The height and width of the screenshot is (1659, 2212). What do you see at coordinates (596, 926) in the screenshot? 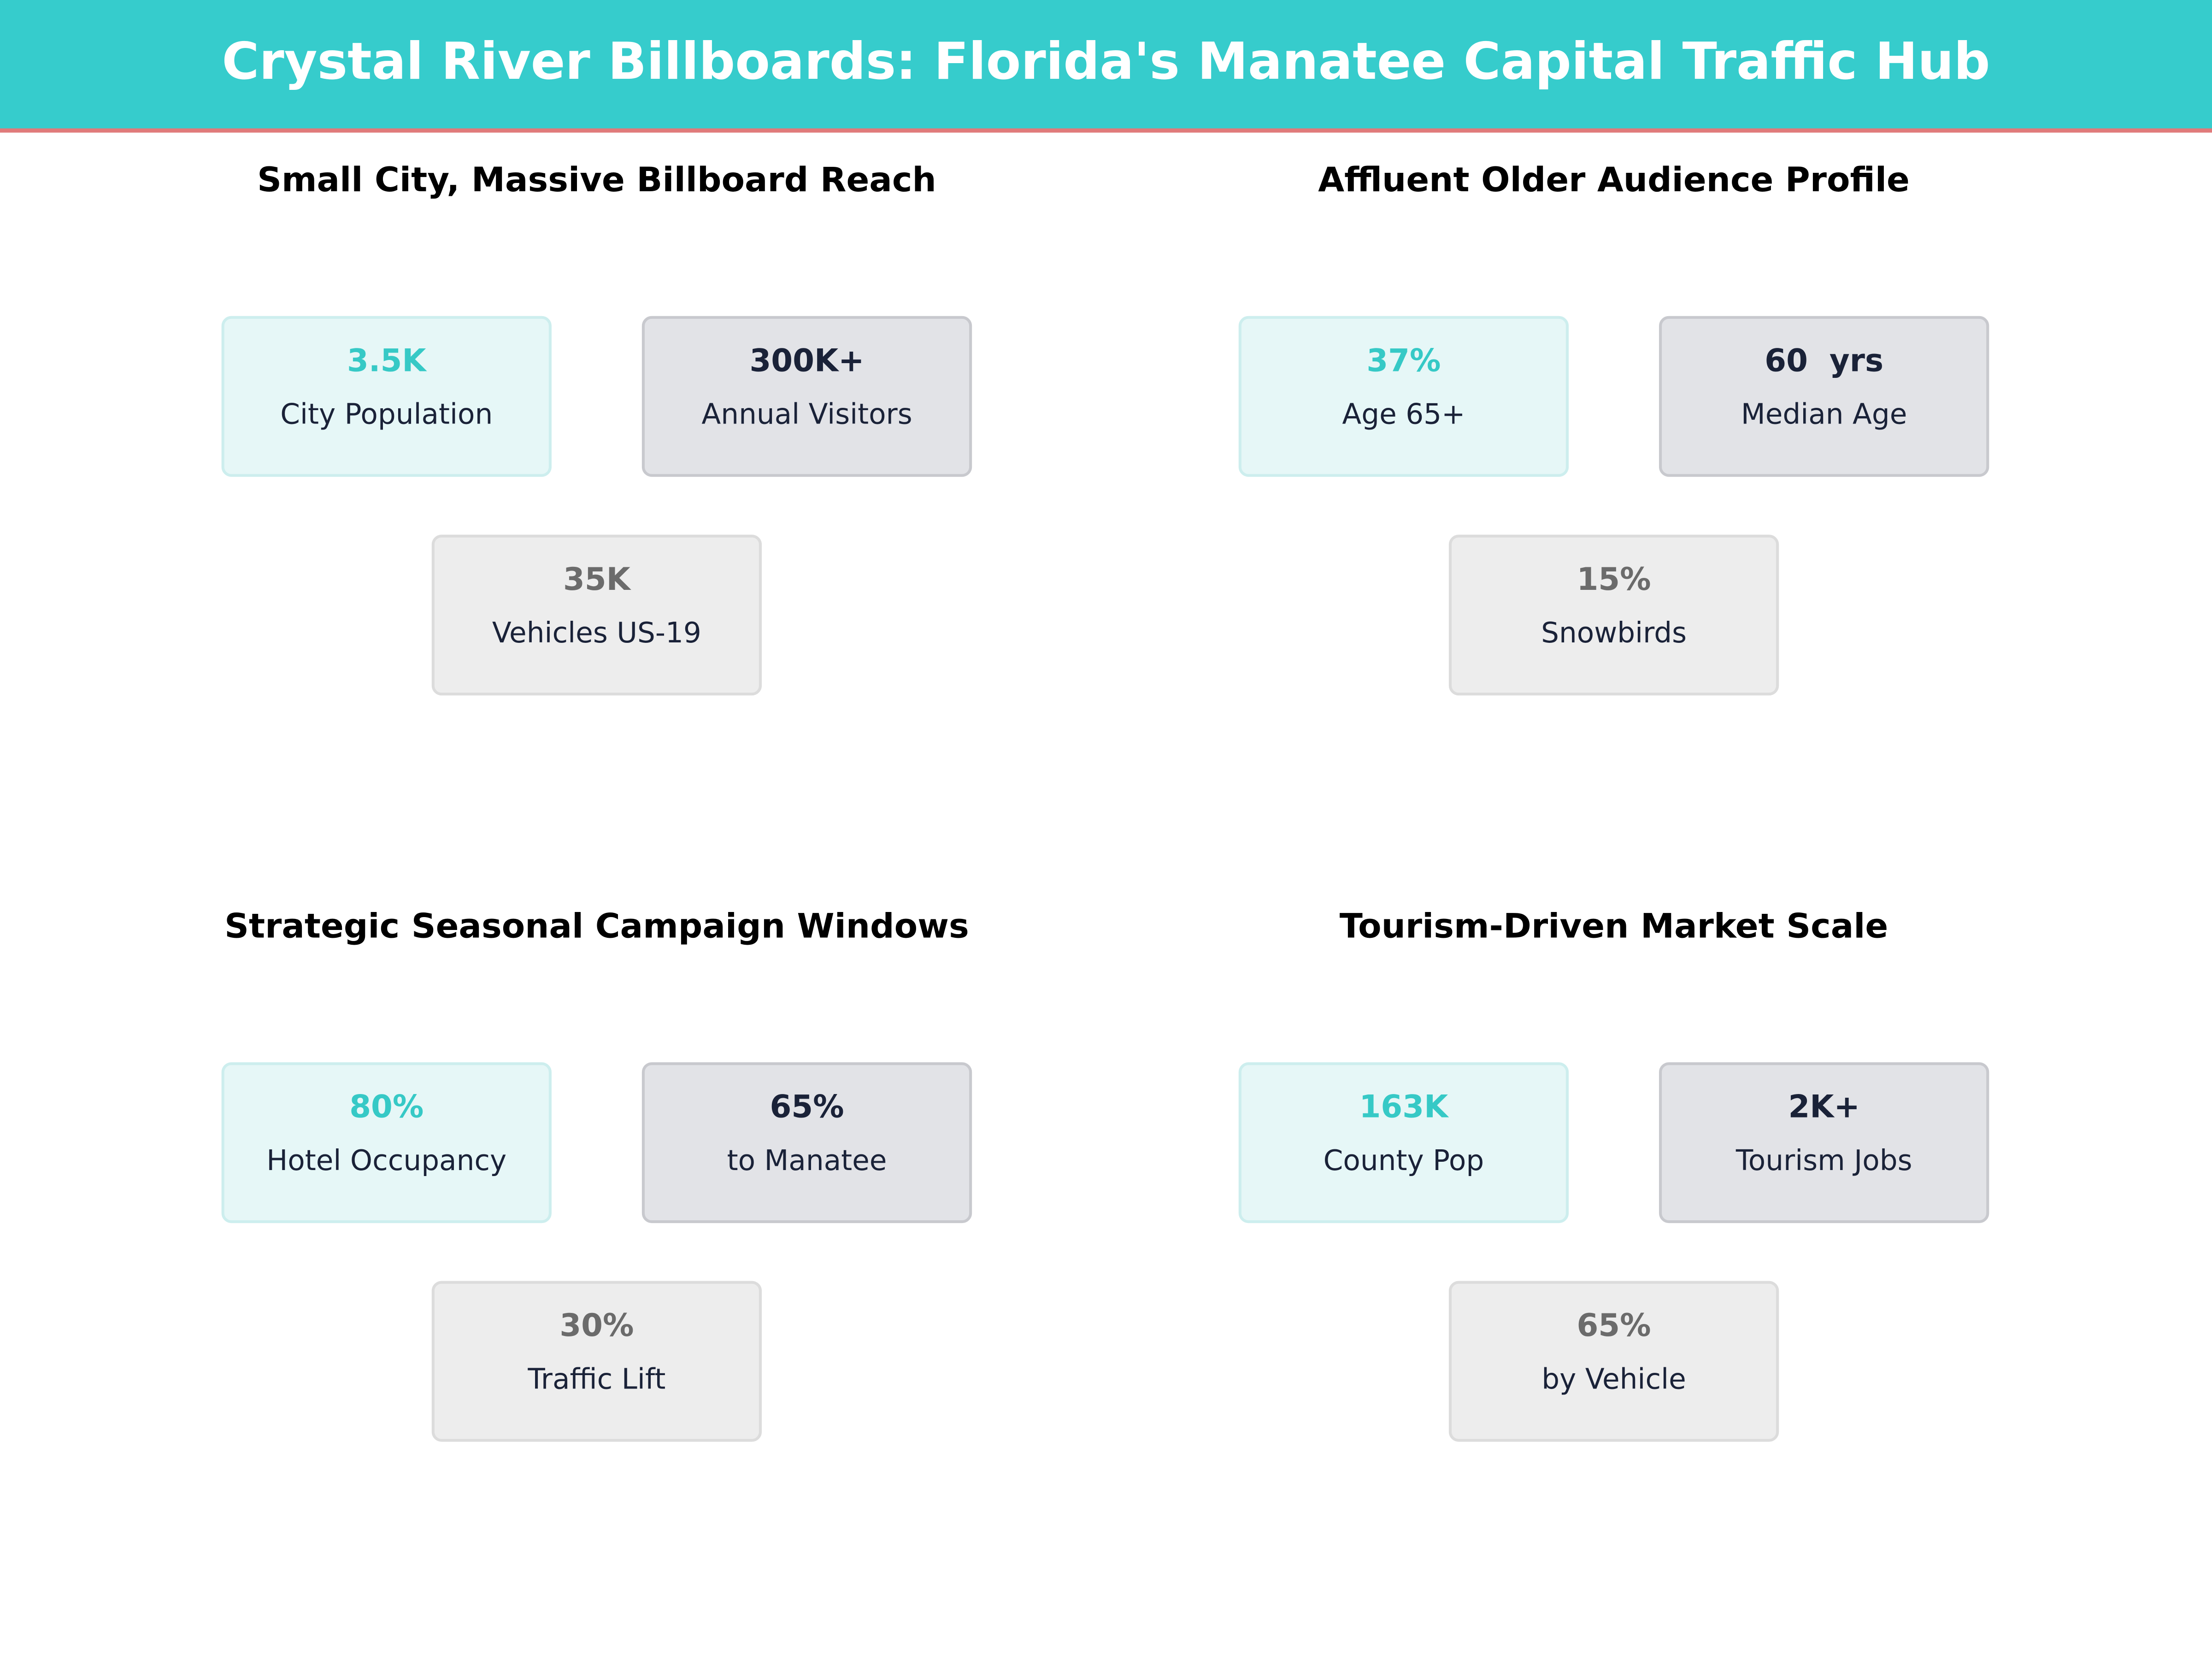
I see `panel-title: Strategic Seasonal Campaign Windows` at bounding box center [596, 926].